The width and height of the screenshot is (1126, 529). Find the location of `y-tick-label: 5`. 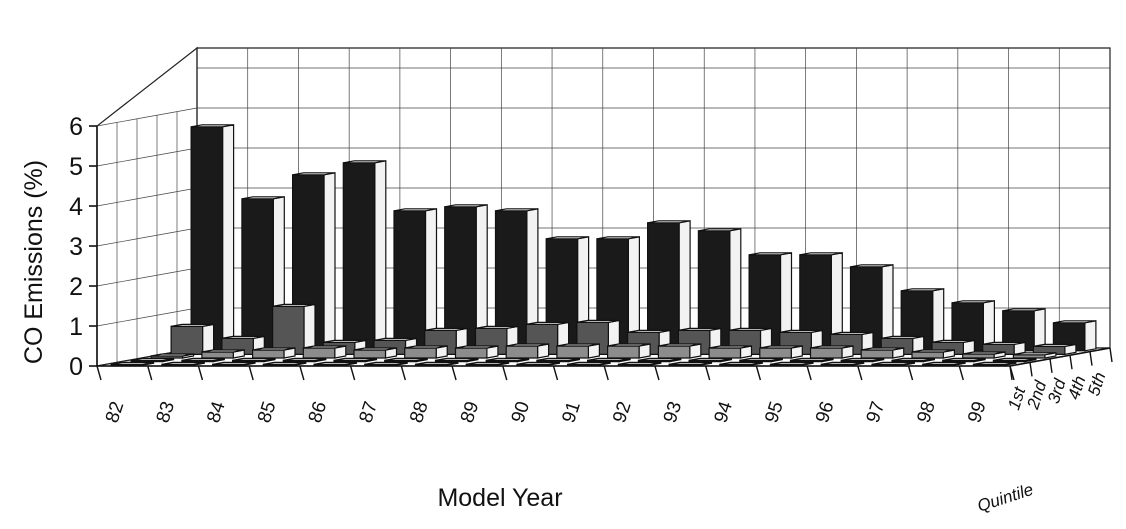

y-tick-label: 5 is located at coordinates (76, 167).